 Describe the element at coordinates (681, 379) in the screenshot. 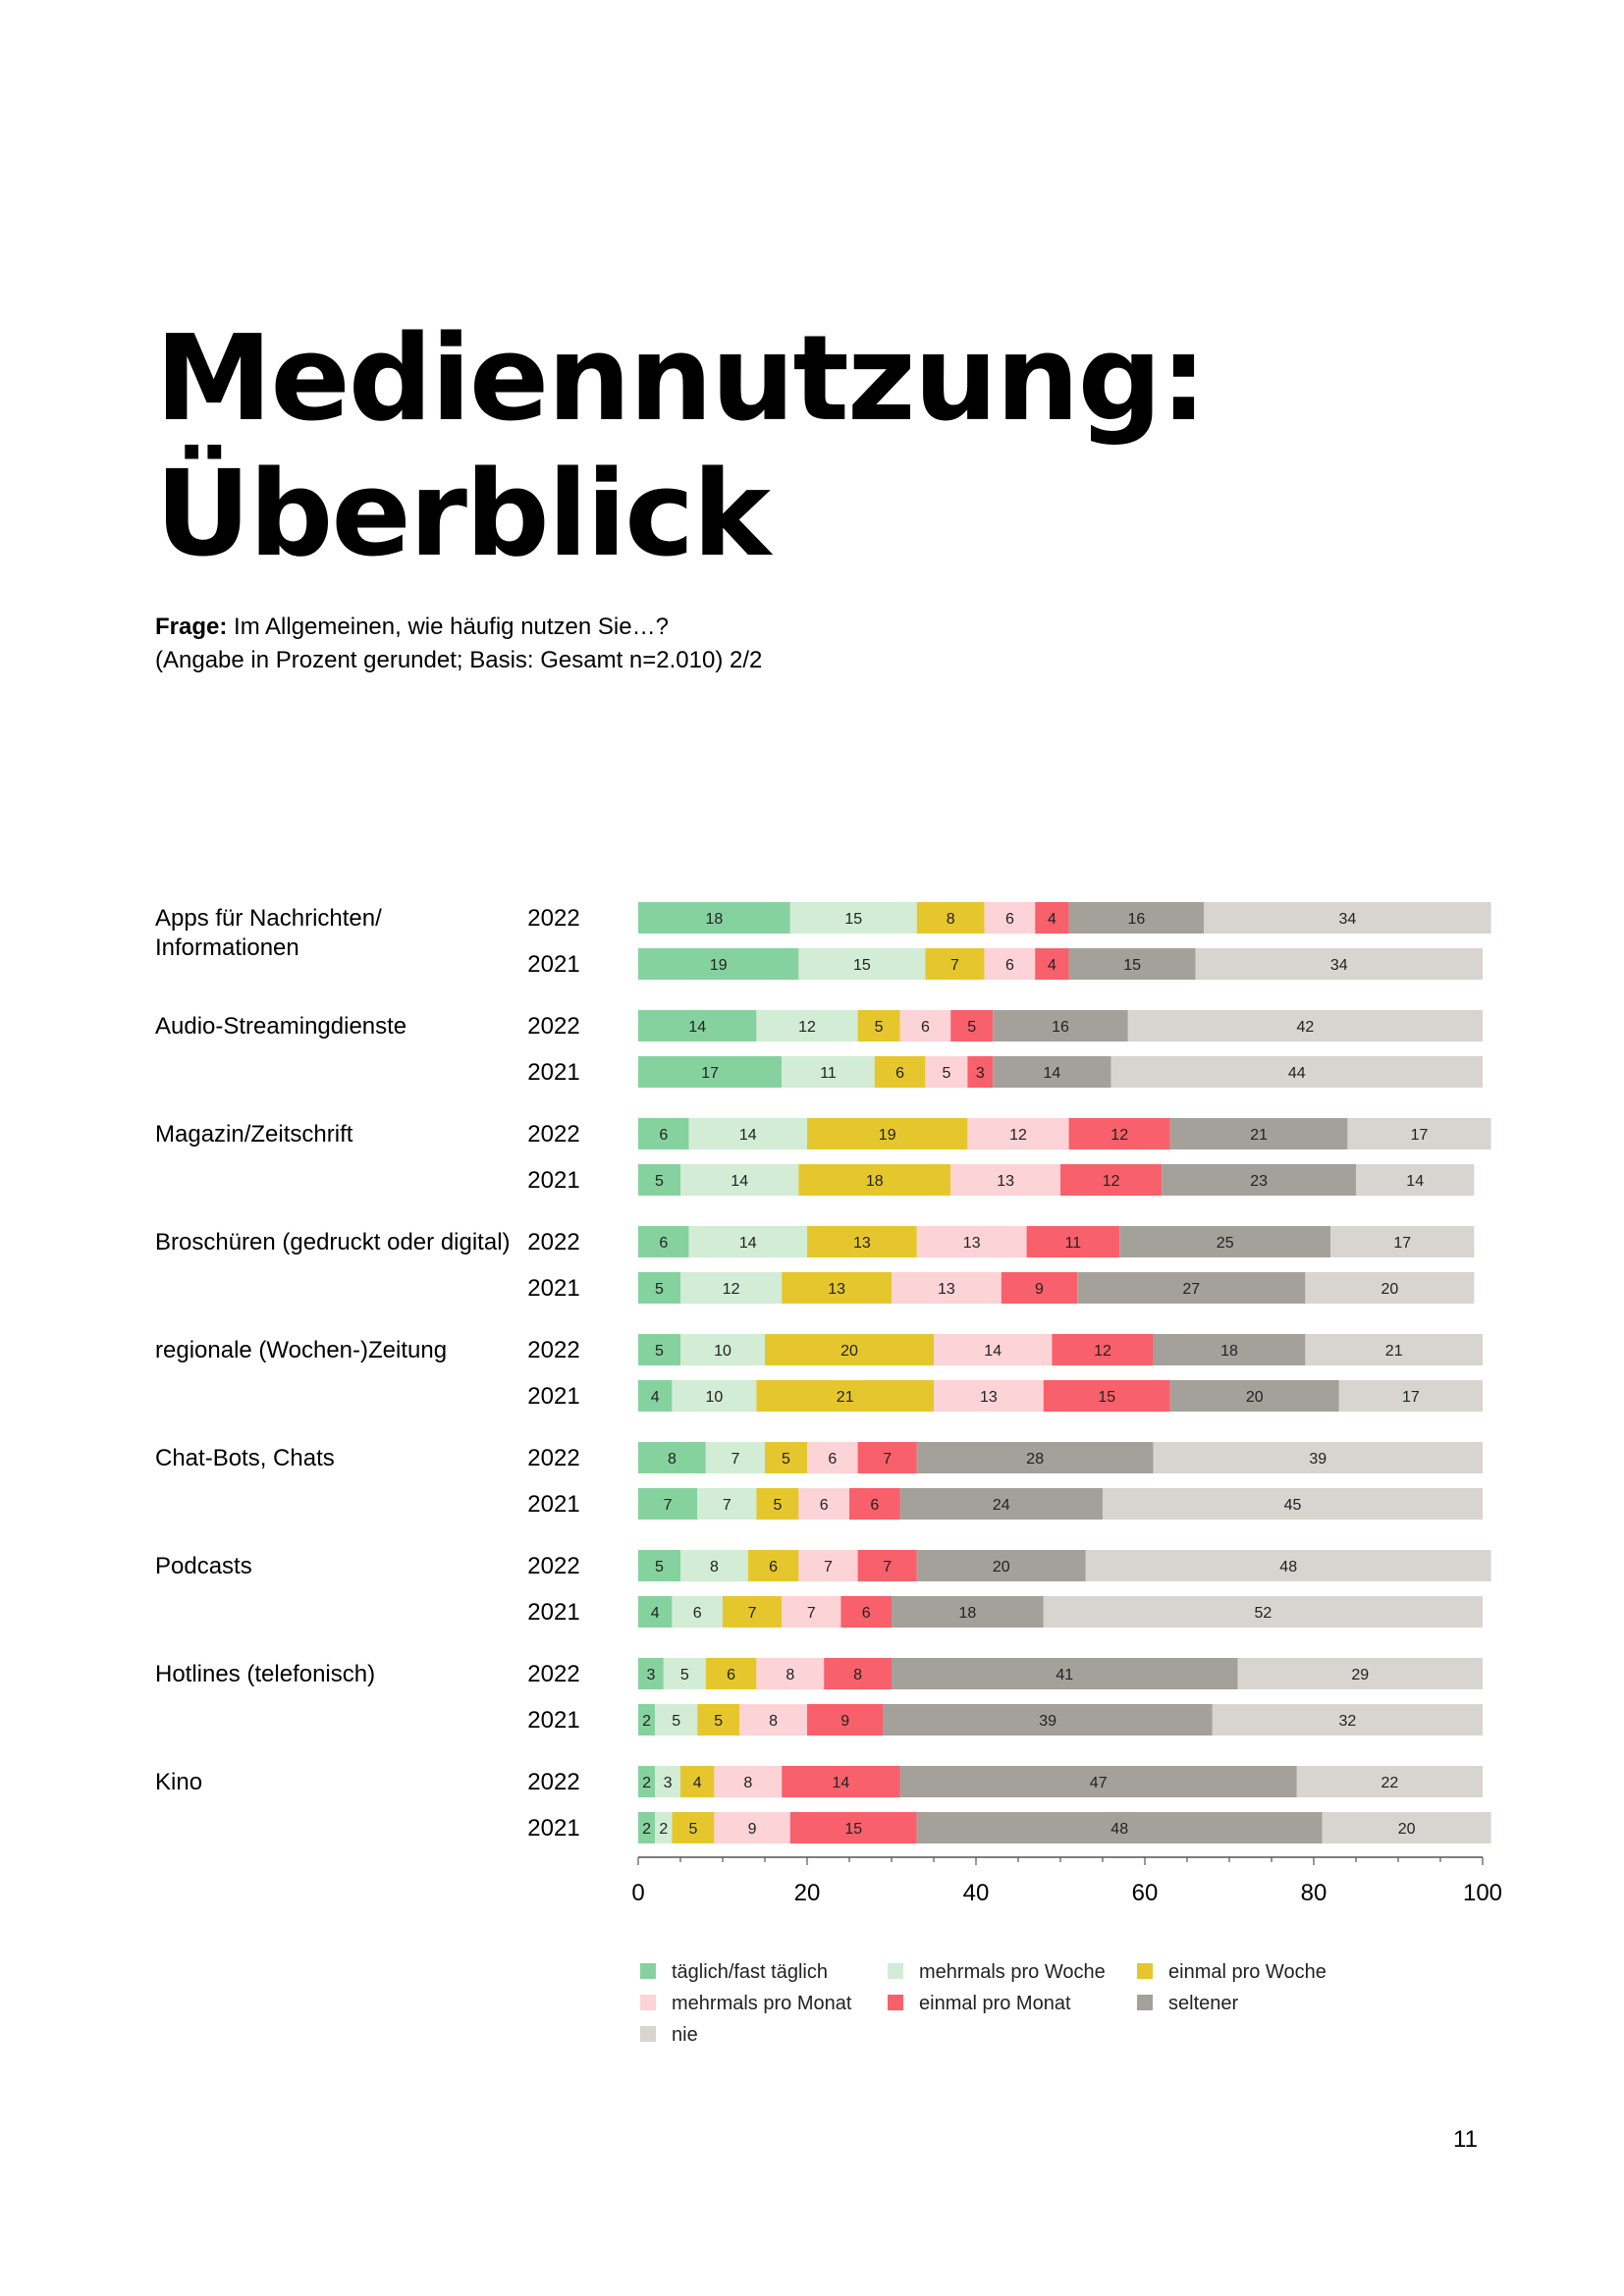

I see `page-title-line-1: Mediennutzung:` at that location.